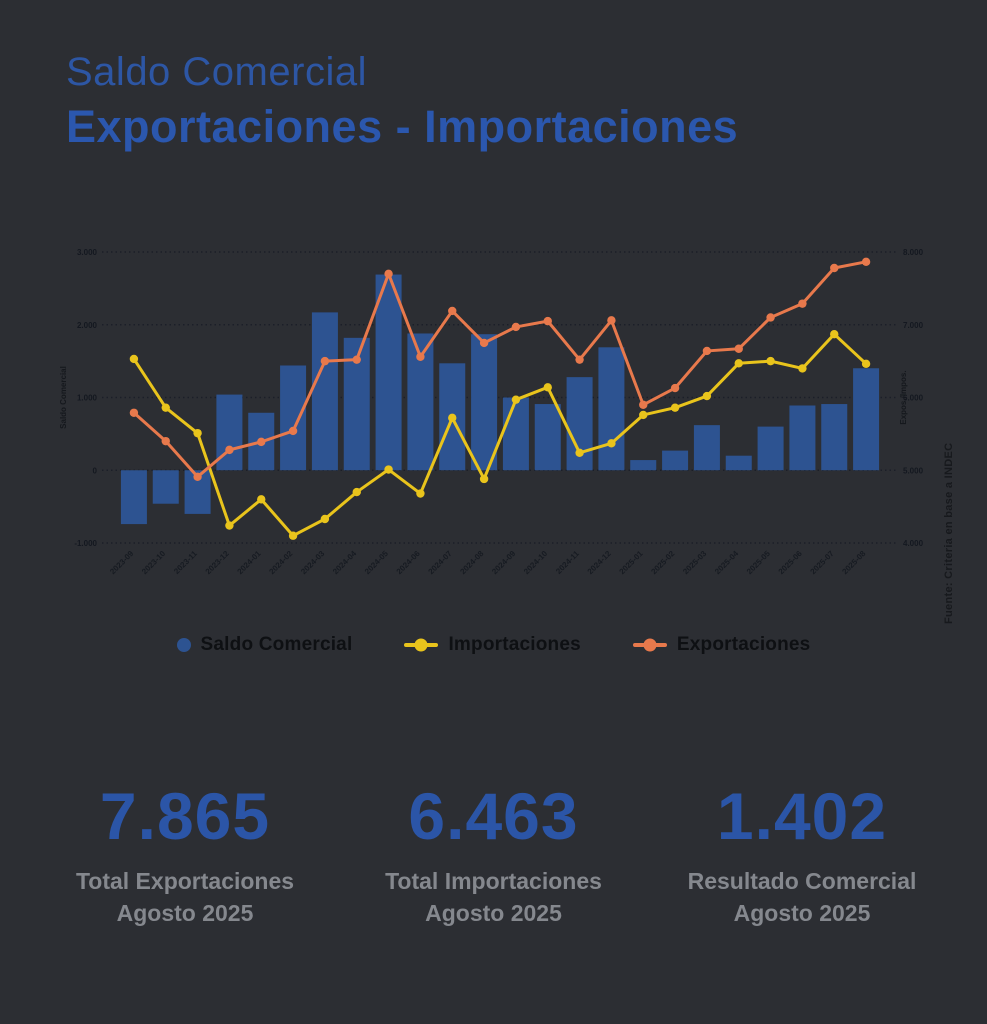 This screenshot has width=987, height=1024. Describe the element at coordinates (250, 563) in the screenshot. I see `x-axis-tick: 2024-01` at that location.